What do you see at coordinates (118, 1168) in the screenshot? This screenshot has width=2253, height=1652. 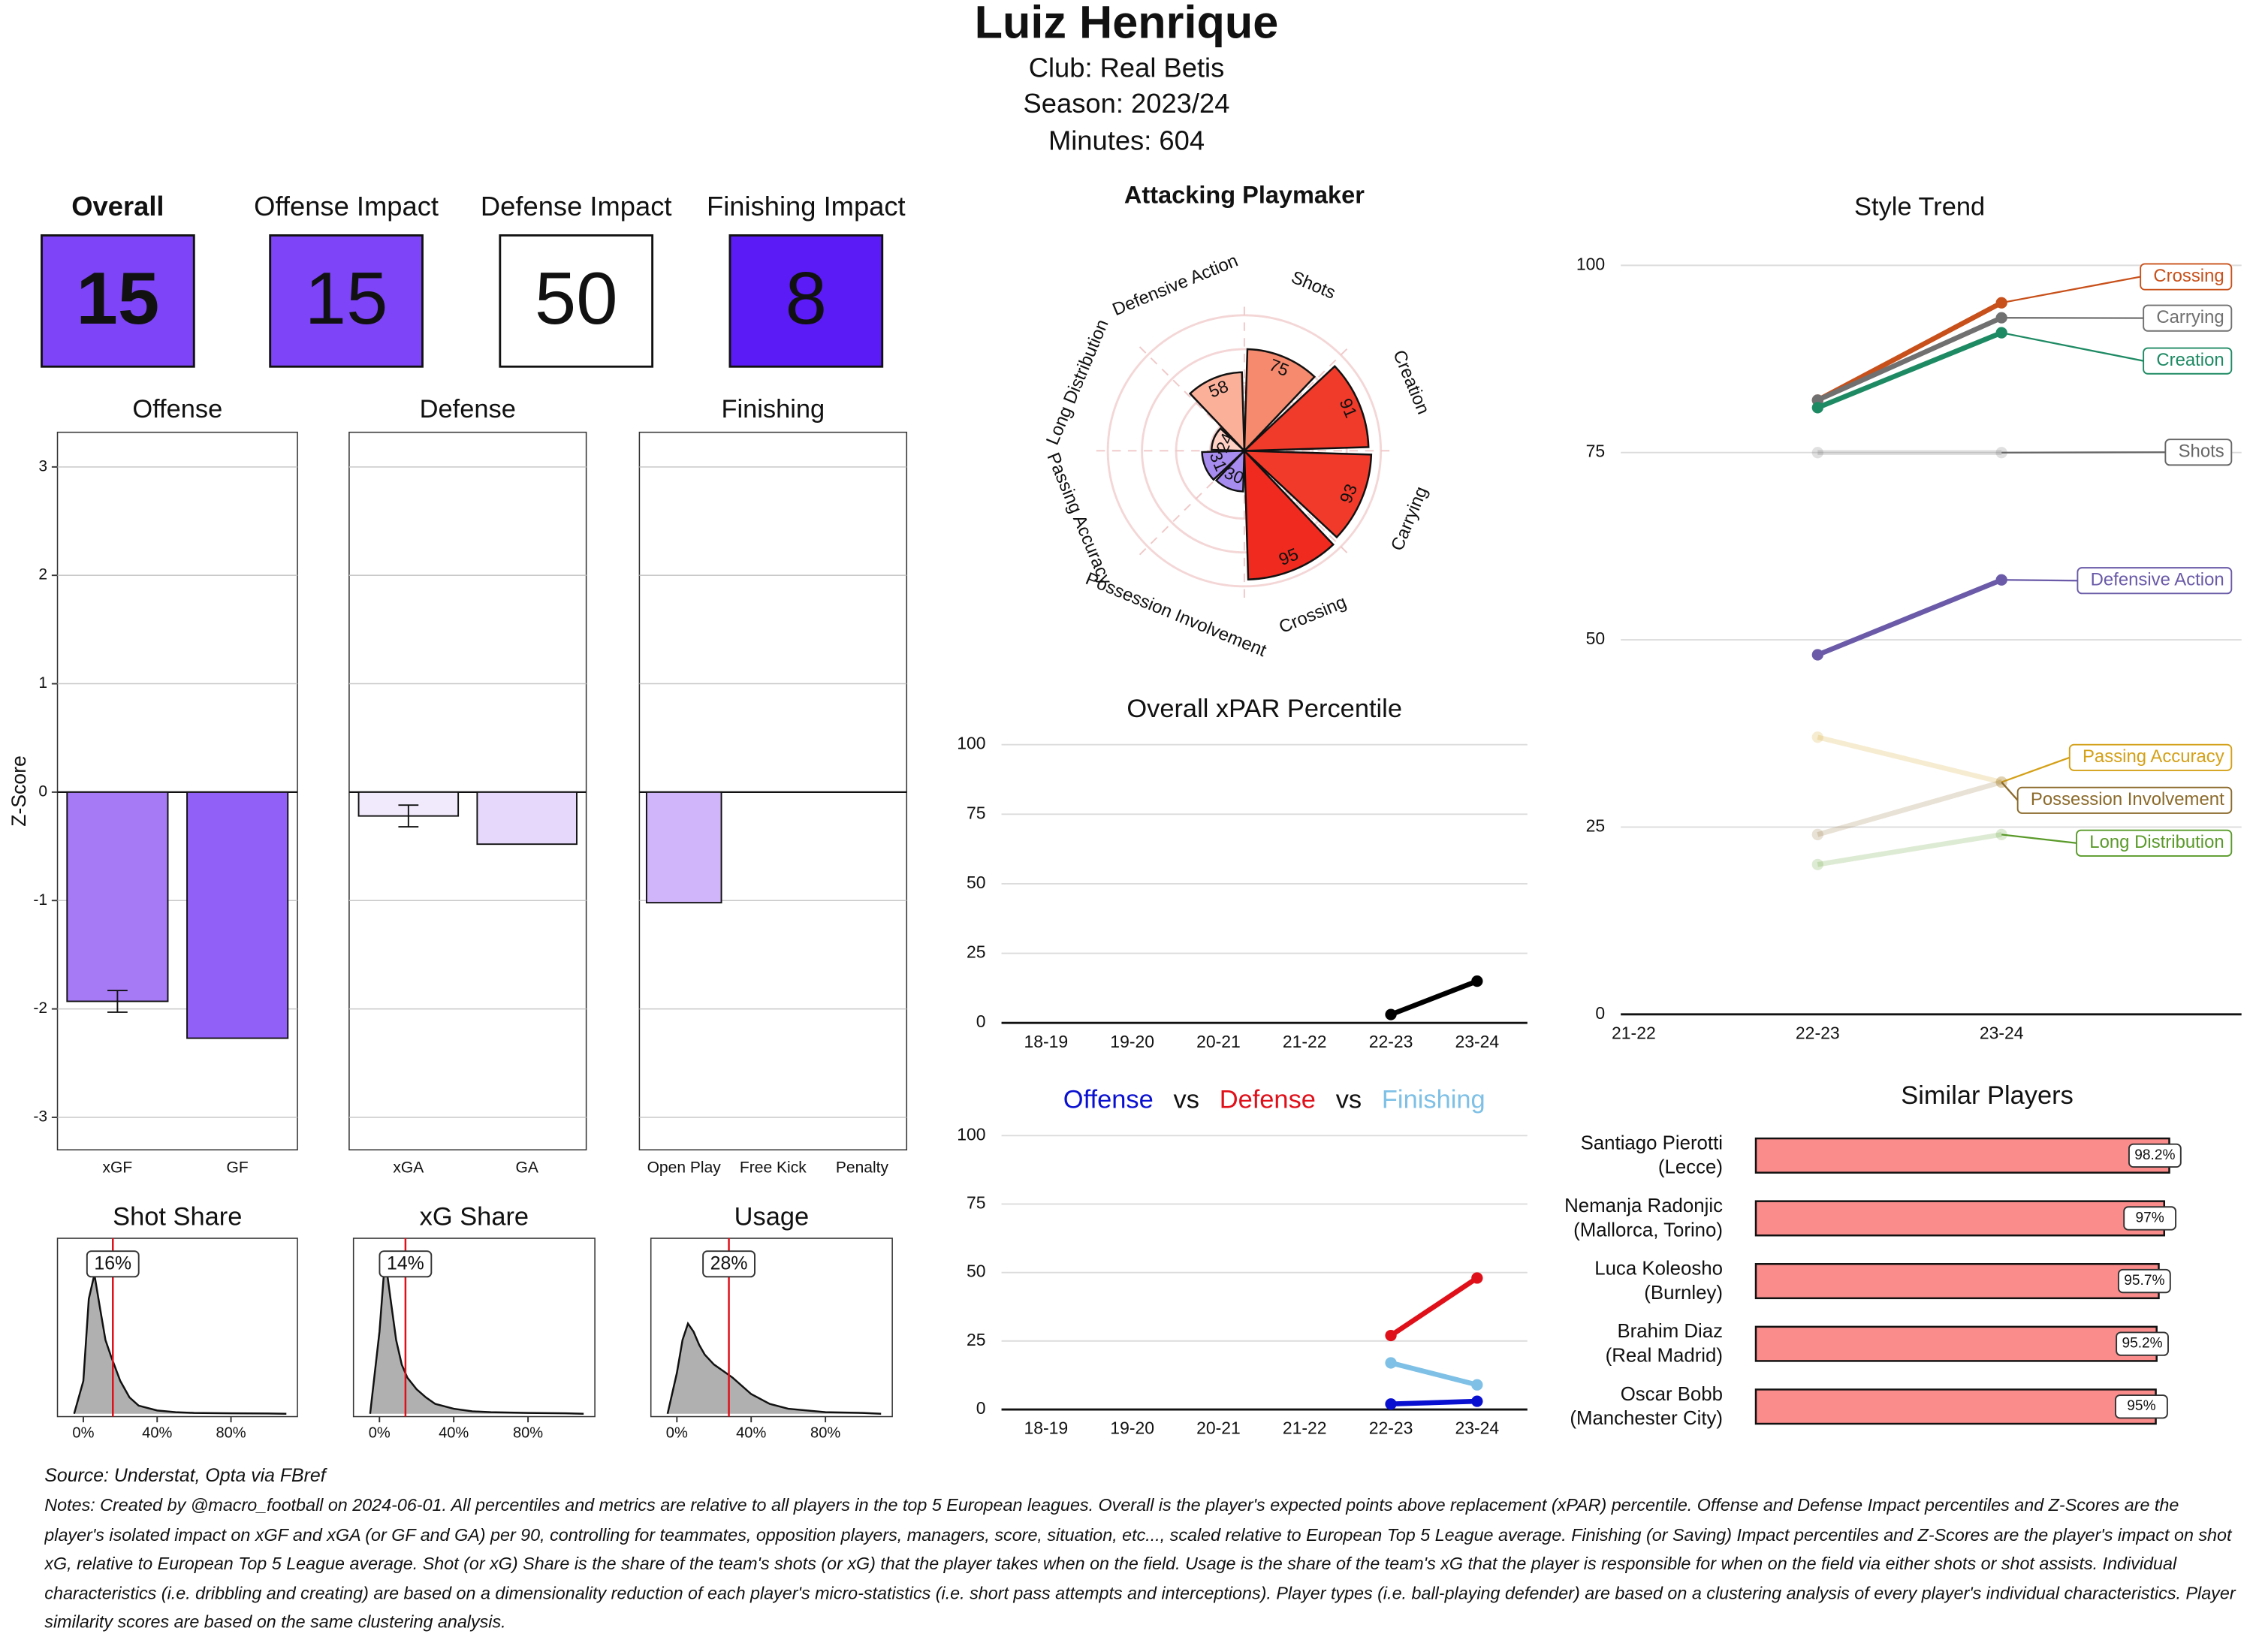 I see `x-tick-label: xGF` at bounding box center [118, 1168].